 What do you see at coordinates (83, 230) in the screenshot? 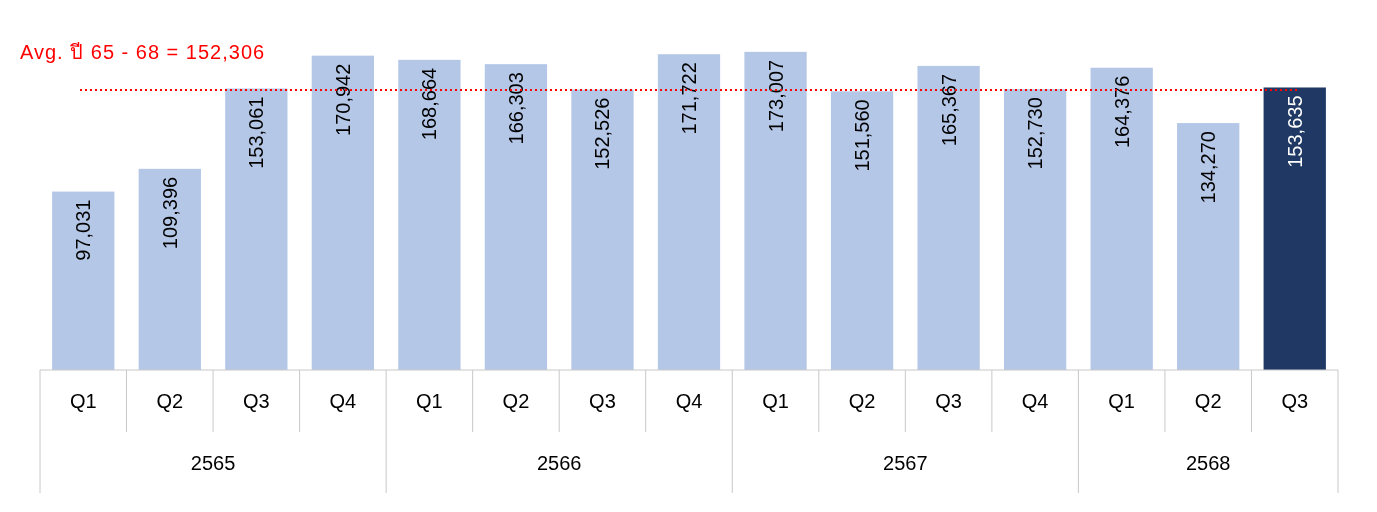
I see `data-label: 97,031` at bounding box center [83, 230].